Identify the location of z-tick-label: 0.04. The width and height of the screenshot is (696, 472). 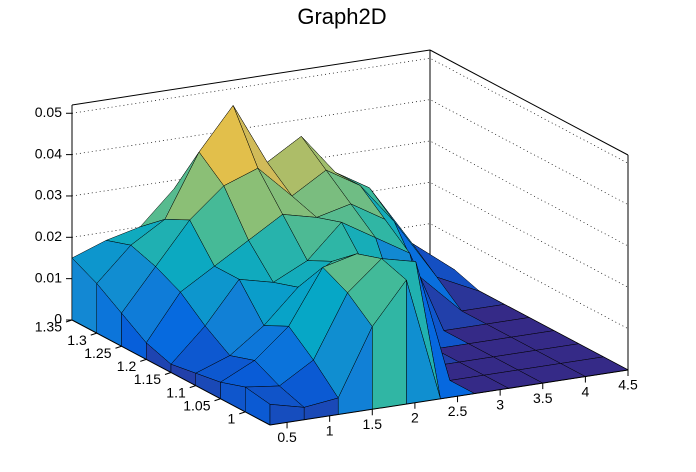
(48, 153).